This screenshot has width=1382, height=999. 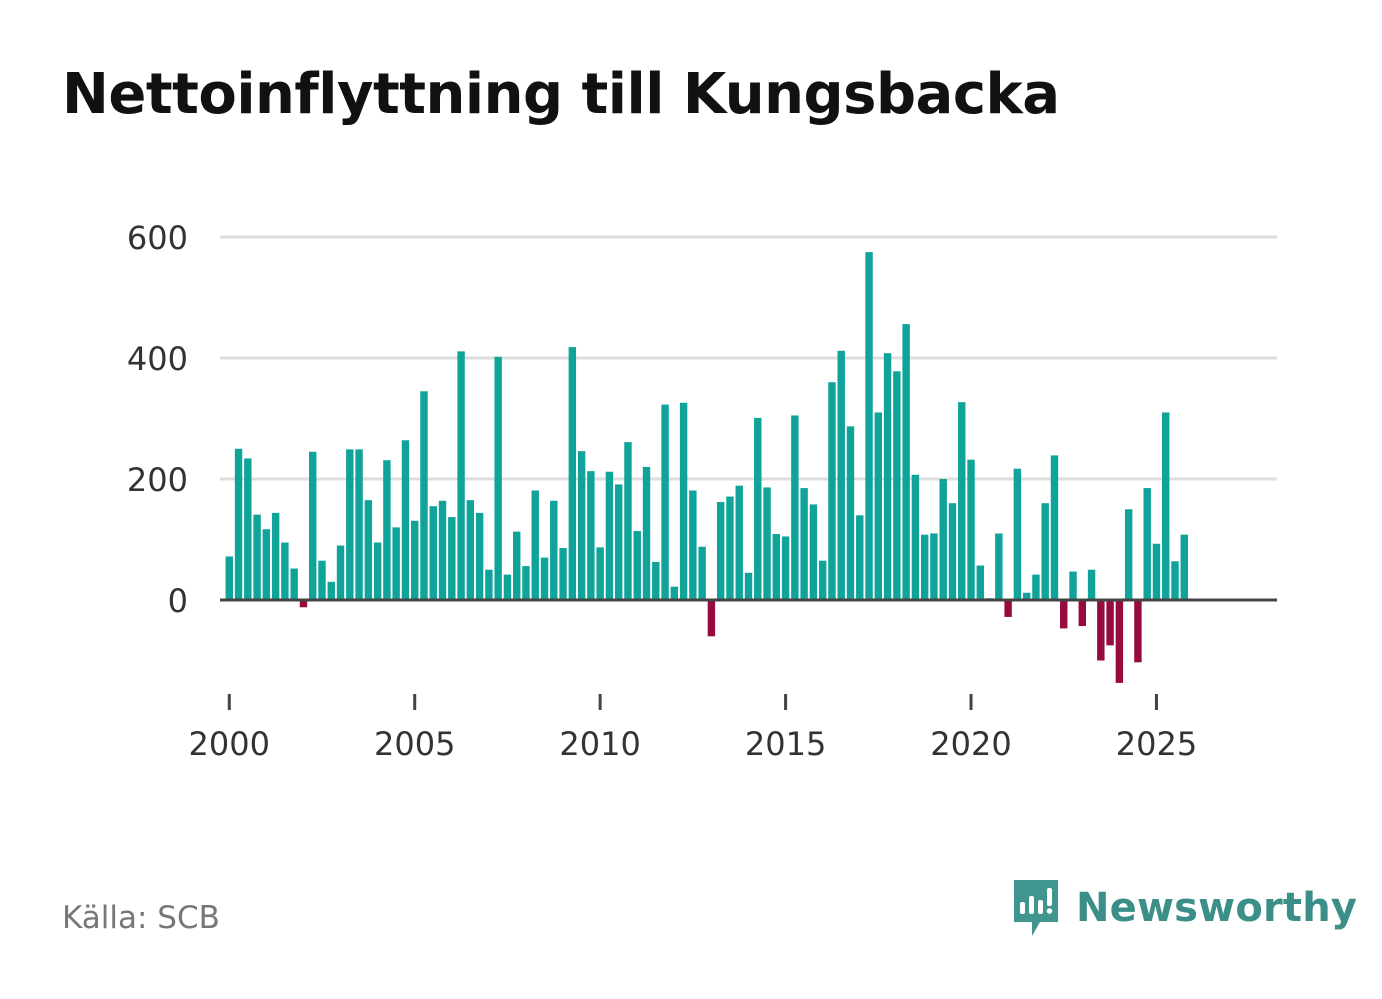 I want to click on y-tick-label: 600, so click(x=157, y=238).